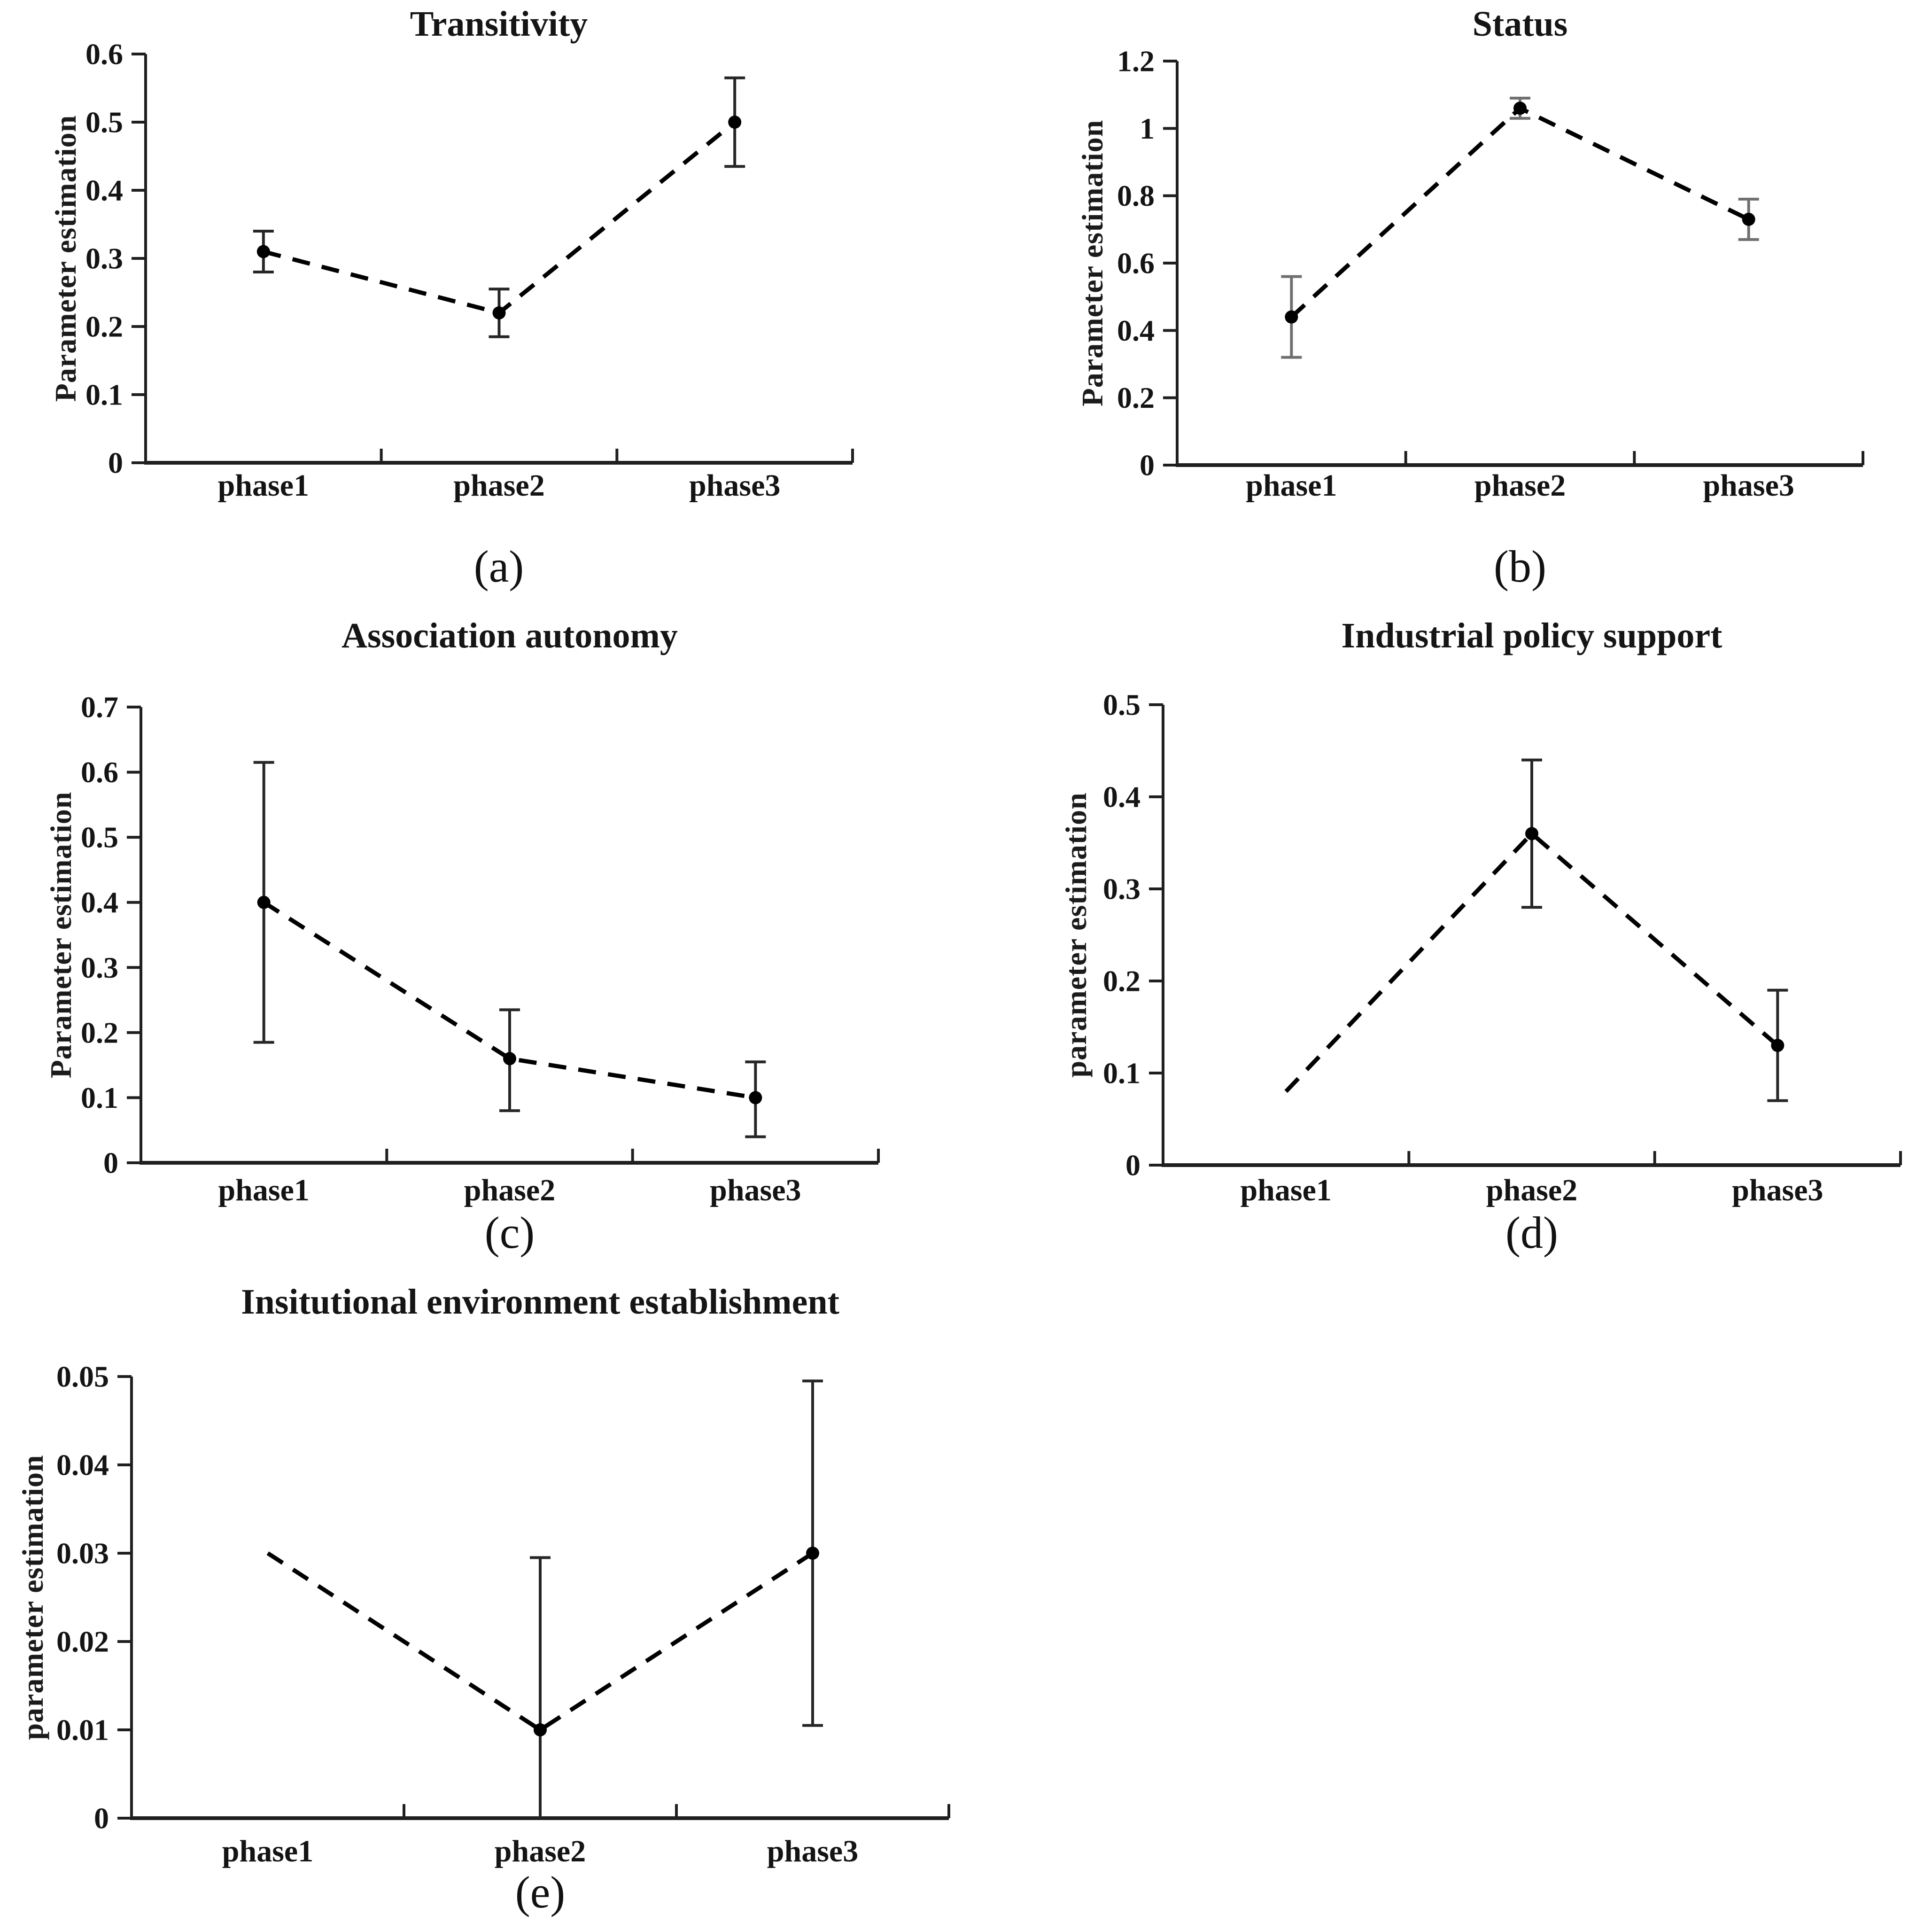  What do you see at coordinates (65, 258) in the screenshot?
I see `y-axis-label-a: Parameter estimation` at bounding box center [65, 258].